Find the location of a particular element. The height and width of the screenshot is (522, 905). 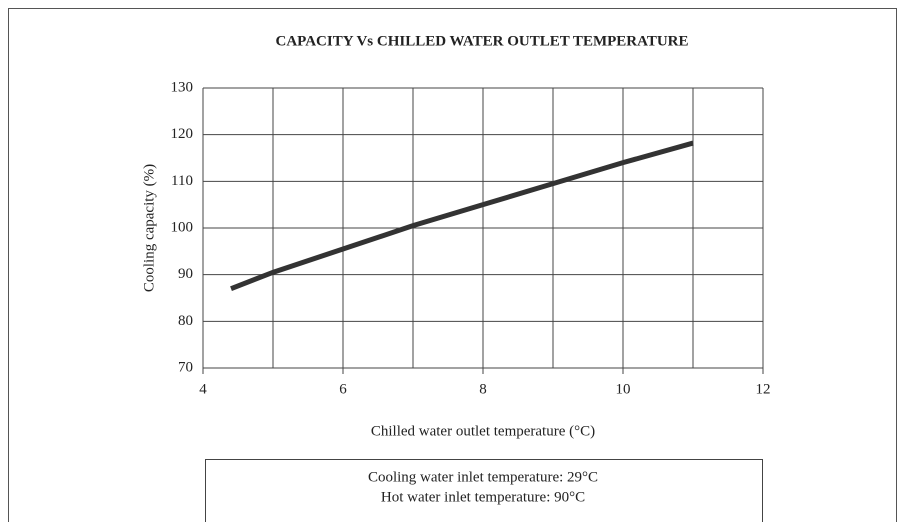

x-tick-label: 10 is located at coordinates (623, 389).